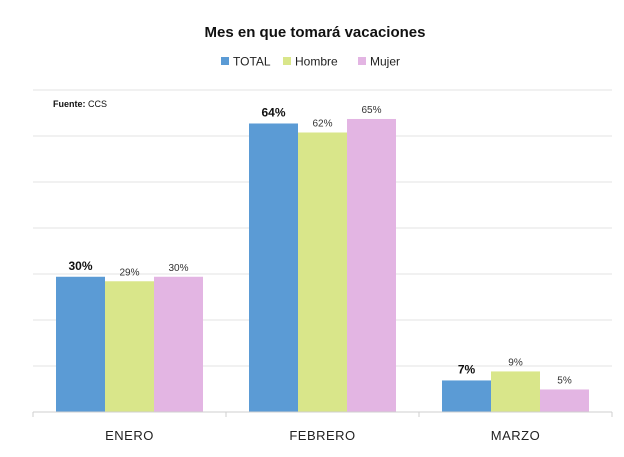 The image size is (624, 457). What do you see at coordinates (371, 265) in the screenshot?
I see `bar-mujer-febrero` at bounding box center [371, 265].